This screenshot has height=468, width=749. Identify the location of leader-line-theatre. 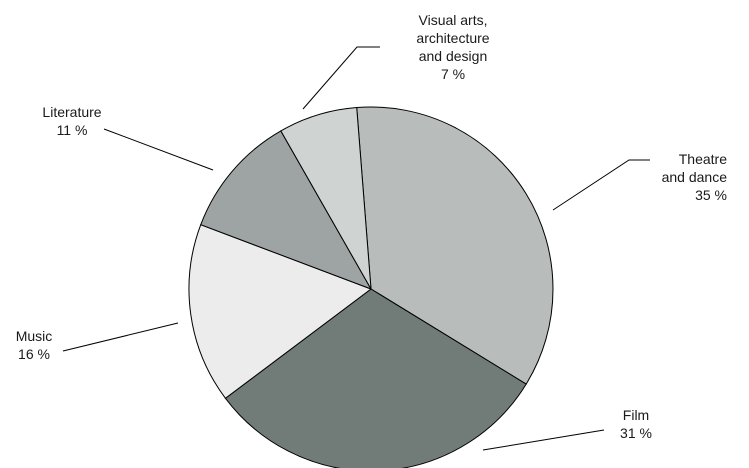
(601, 185).